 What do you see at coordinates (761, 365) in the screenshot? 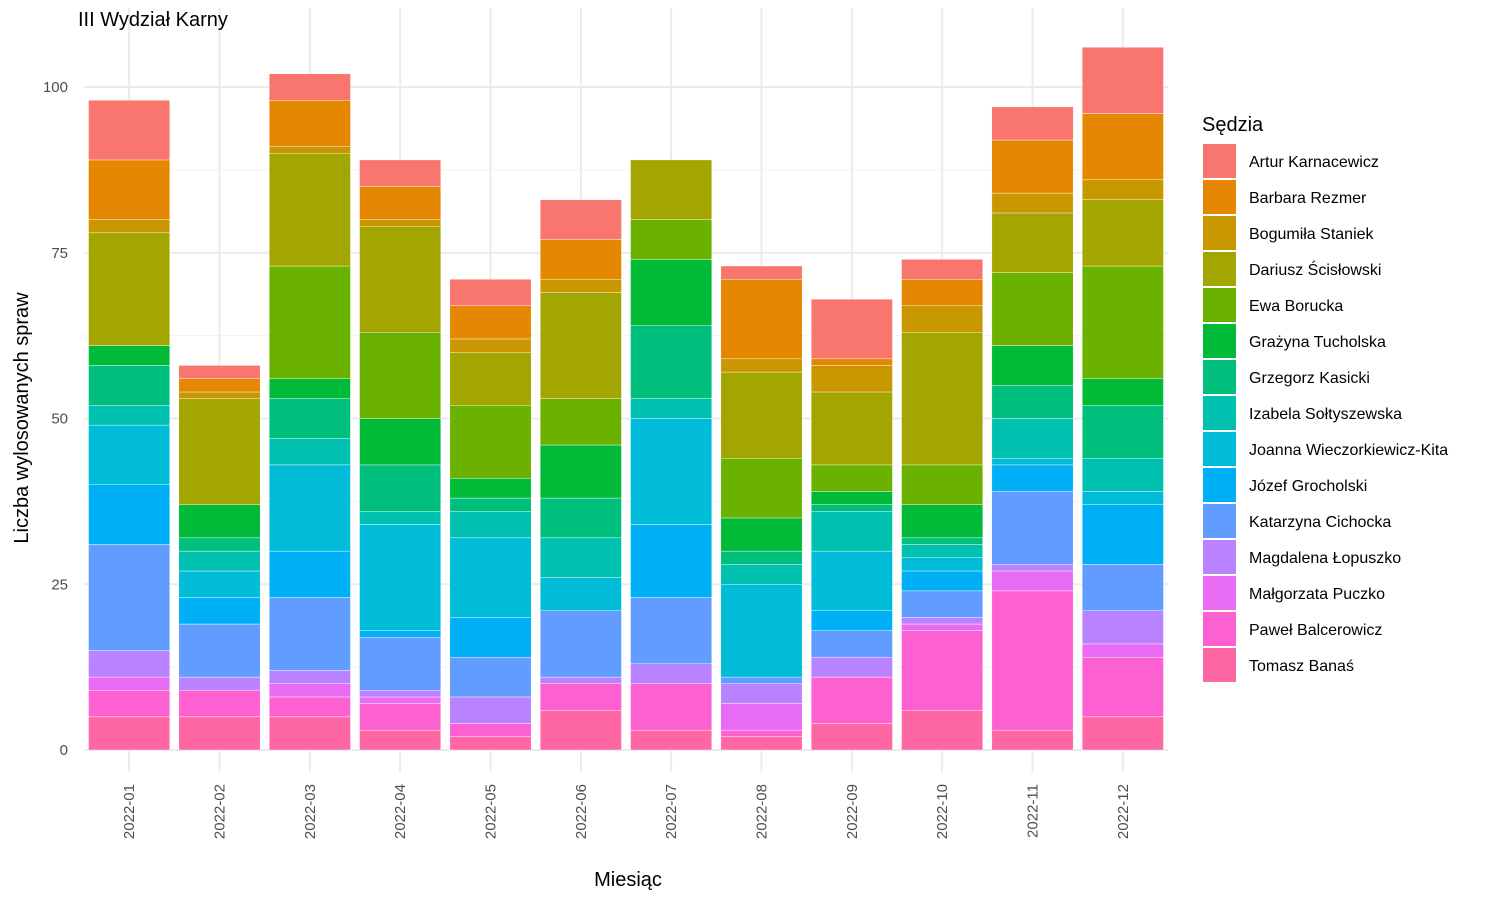
I see `bar-segment-2022-08-bogumila-staniek` at bounding box center [761, 365].